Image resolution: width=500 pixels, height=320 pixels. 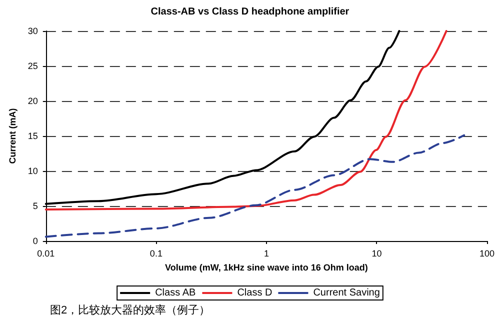 What do you see at coordinates (35, 206) in the screenshot?
I see `y-tick-label: 5` at bounding box center [35, 206].